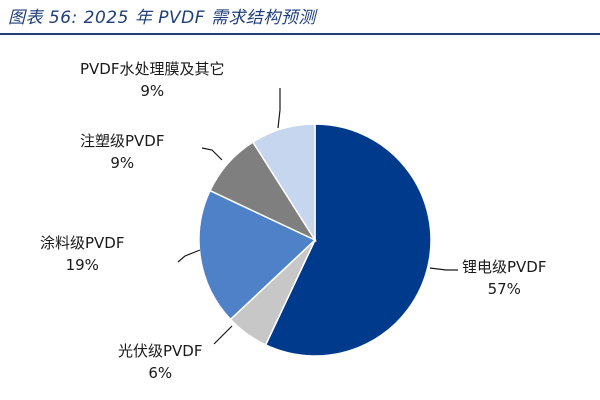  Describe the element at coordinates (152, 69) in the screenshot. I see `slice-name-water-membrane: PVDF水处理膜及其它` at that location.